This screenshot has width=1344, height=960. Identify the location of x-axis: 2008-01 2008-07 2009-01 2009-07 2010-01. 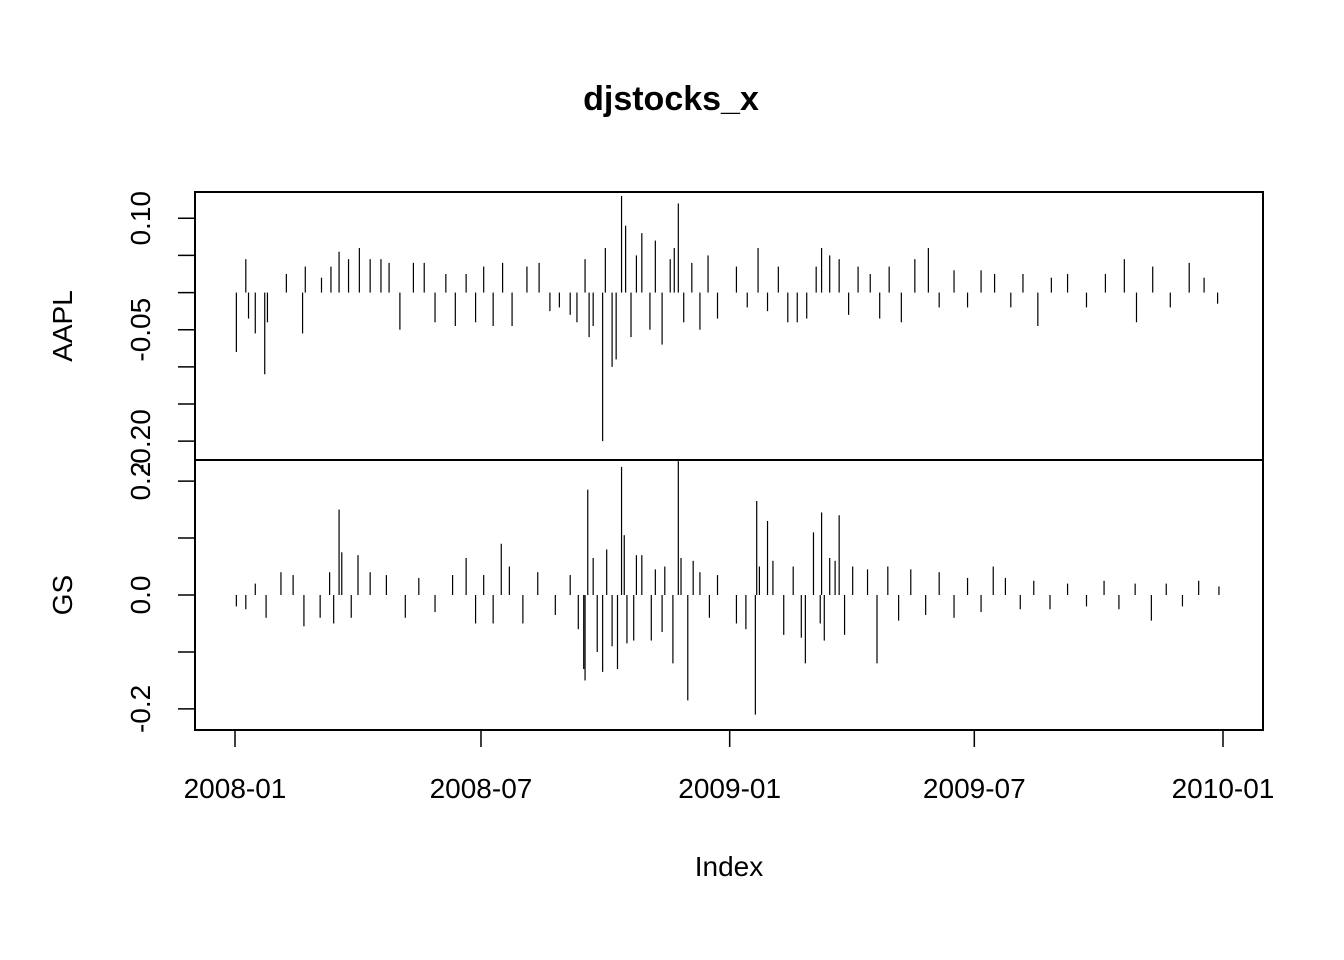
(729, 767).